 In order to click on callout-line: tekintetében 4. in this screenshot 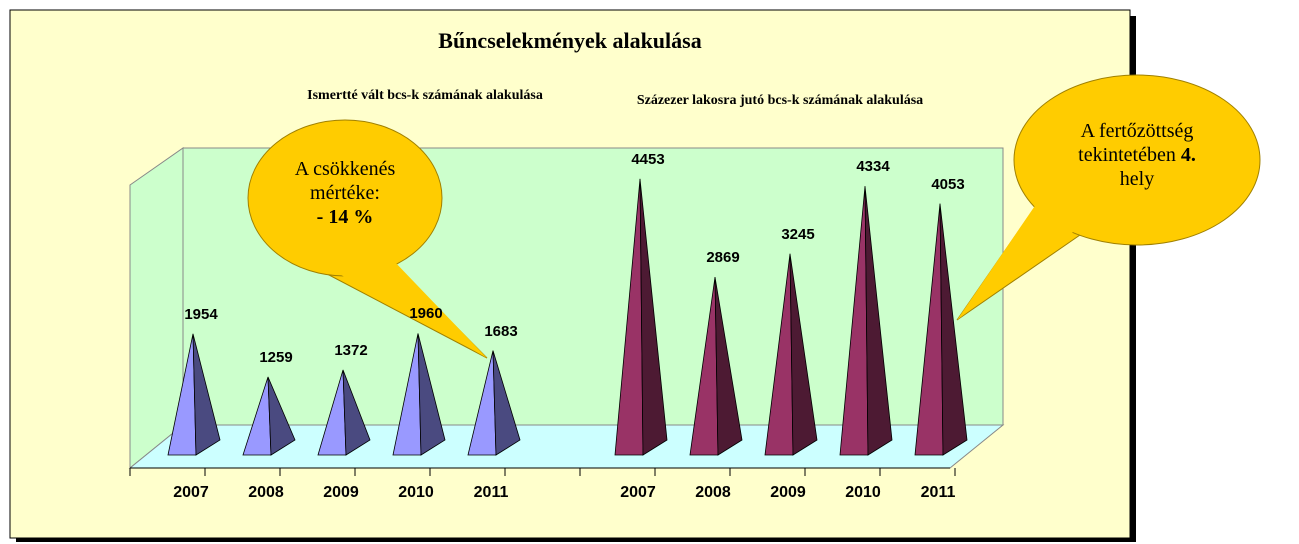, I will do `click(1137, 155)`.